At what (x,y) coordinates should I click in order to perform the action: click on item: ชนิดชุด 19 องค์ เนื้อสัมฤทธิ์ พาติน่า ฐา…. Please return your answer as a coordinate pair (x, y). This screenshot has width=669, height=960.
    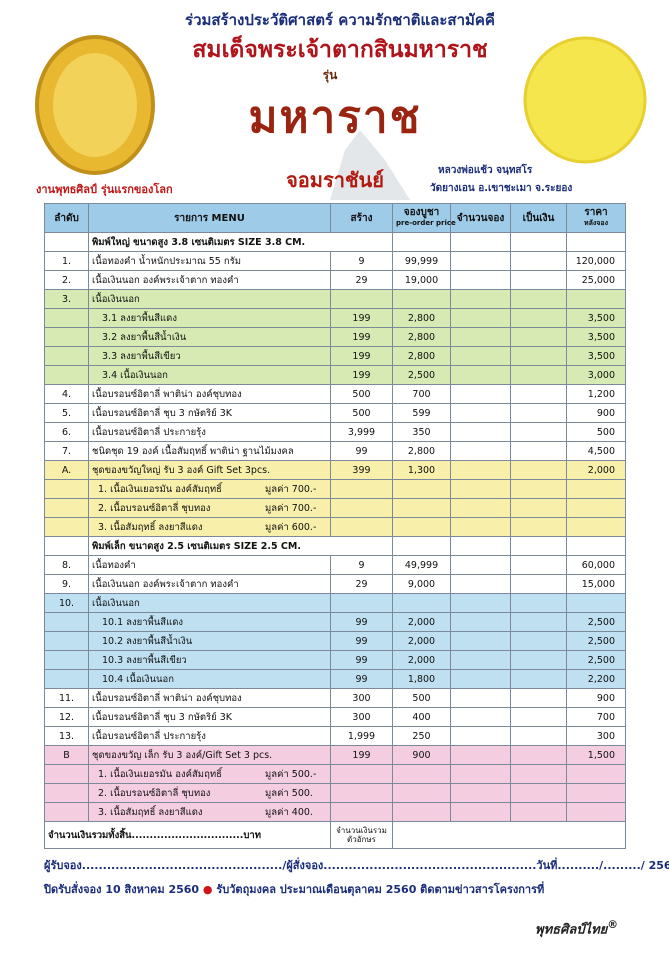
    Looking at the image, I should click on (209, 451).